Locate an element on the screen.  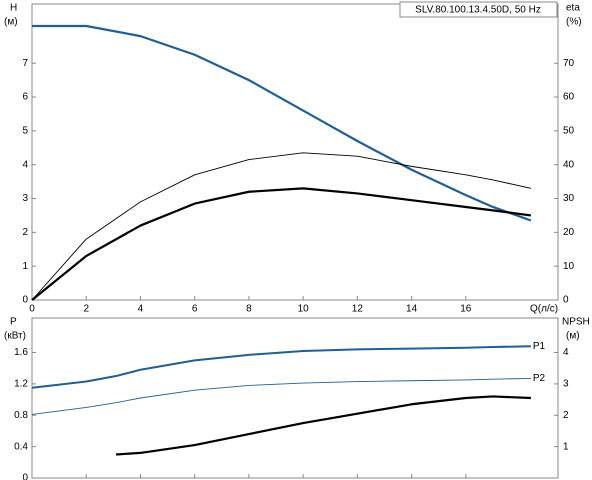
y2-tick-label: 40 is located at coordinates (569, 164).